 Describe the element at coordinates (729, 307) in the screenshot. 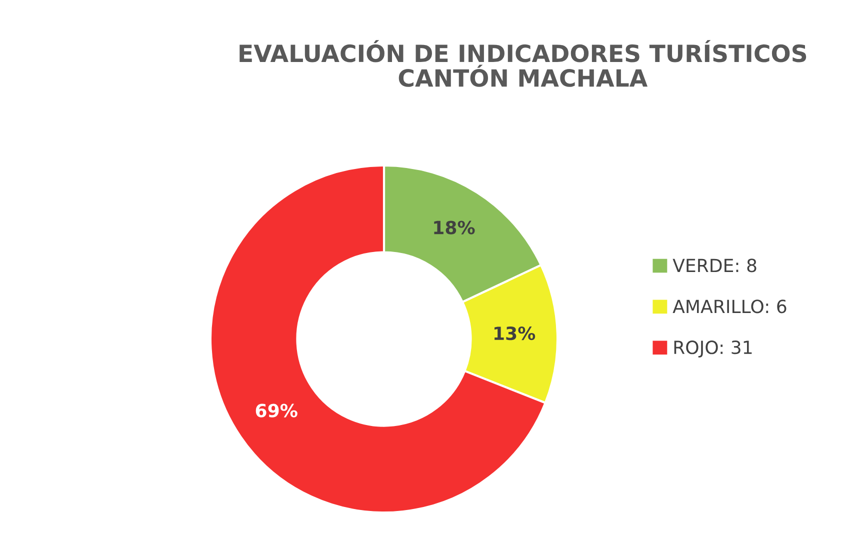

I see `legend-label: AMARILLO: 6` at that location.